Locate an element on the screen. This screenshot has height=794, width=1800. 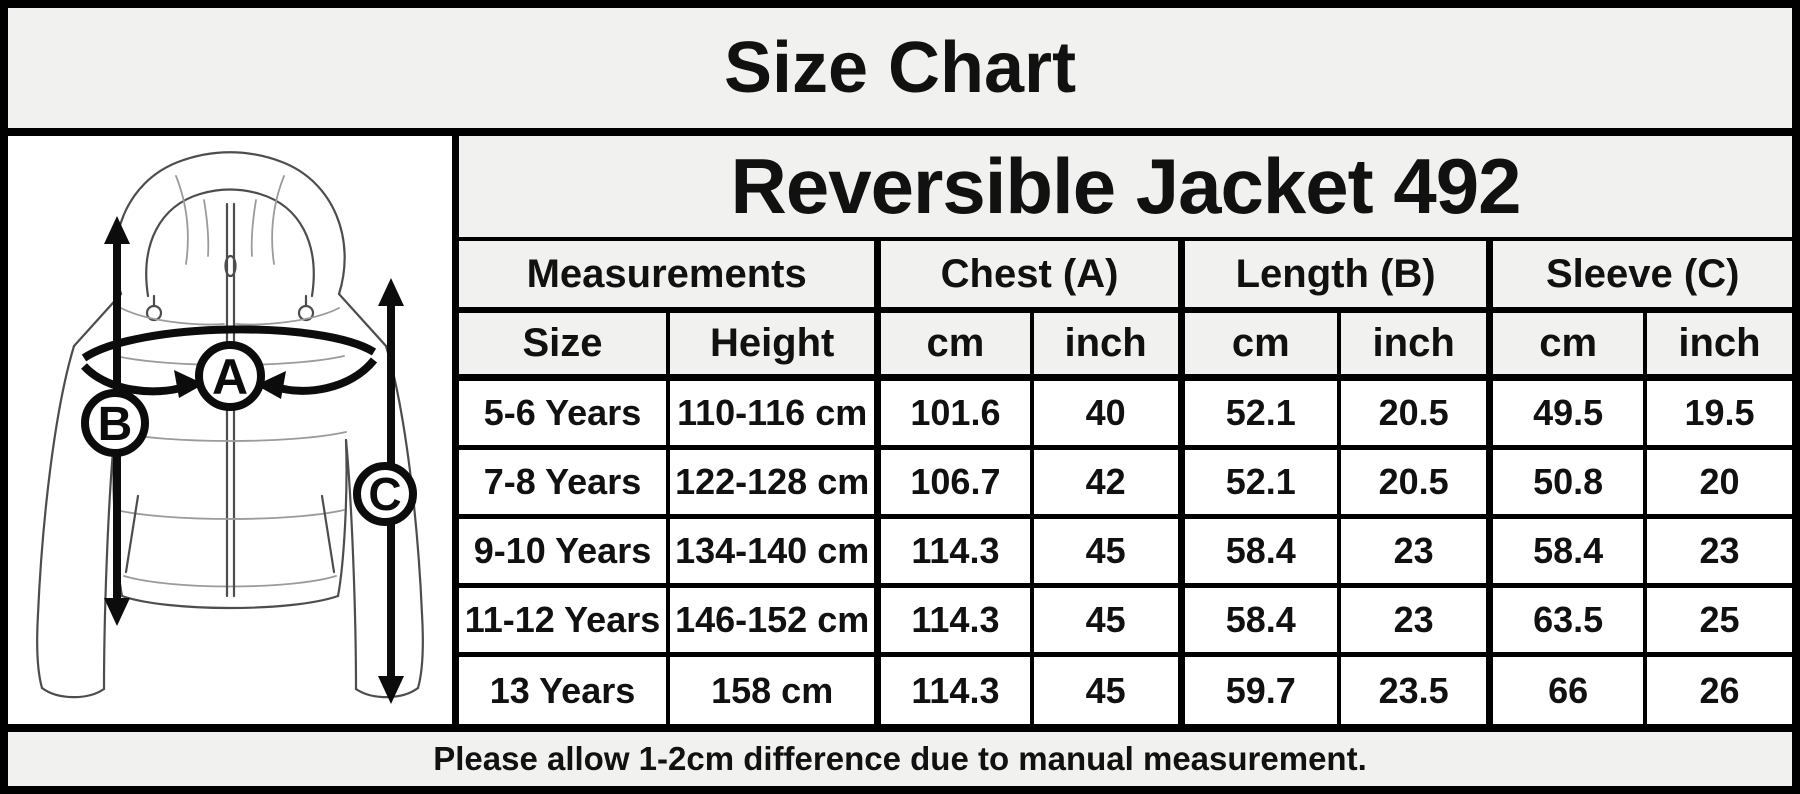
group-header-chest: Chest (A) is located at coordinates (1029, 275).